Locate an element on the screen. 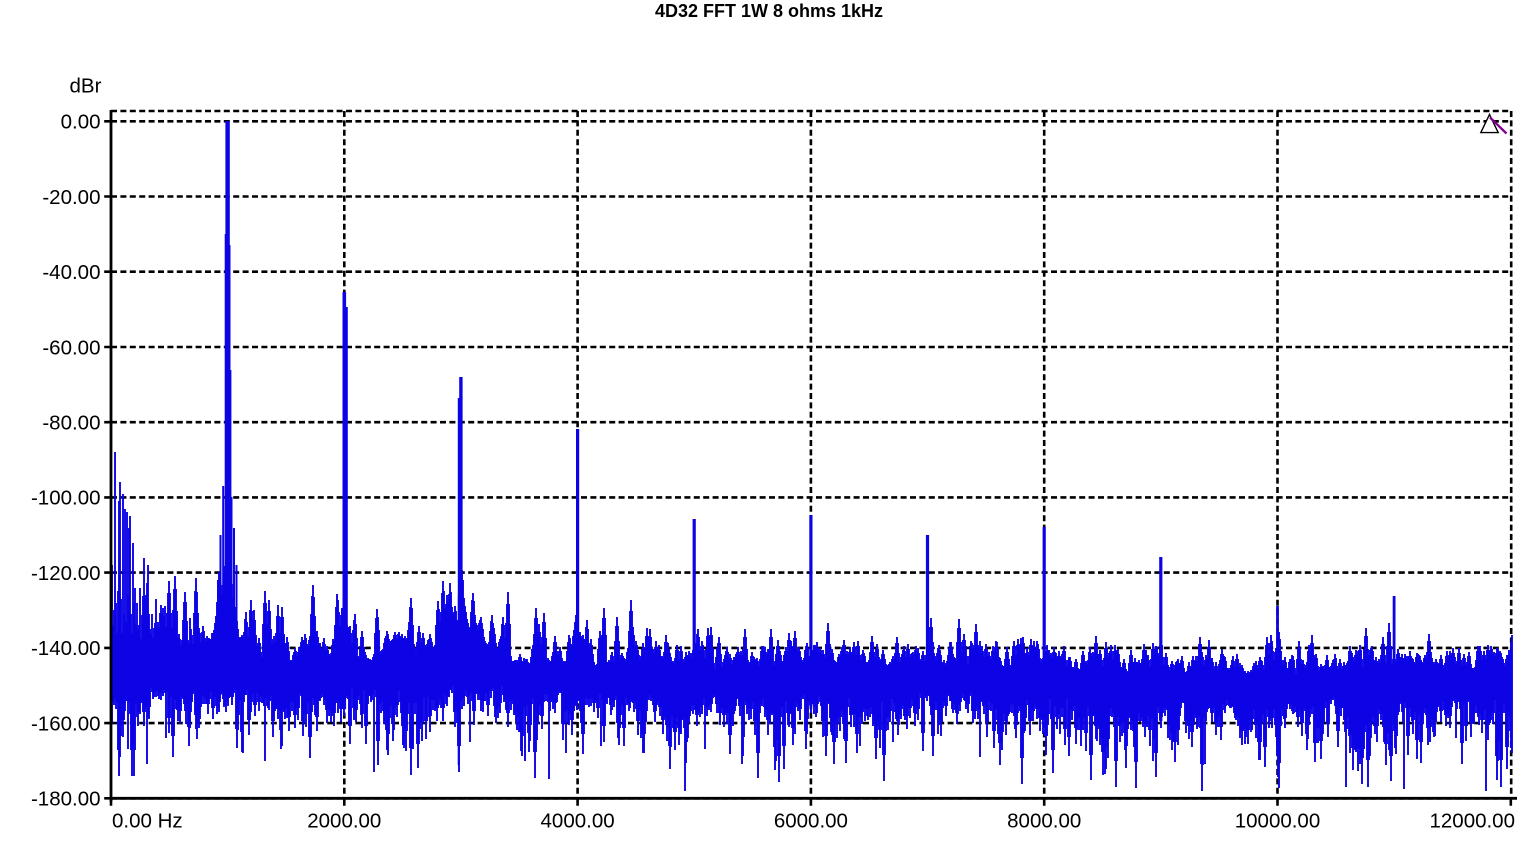  svg-text: 2000.00 is located at coordinates (344, 821).